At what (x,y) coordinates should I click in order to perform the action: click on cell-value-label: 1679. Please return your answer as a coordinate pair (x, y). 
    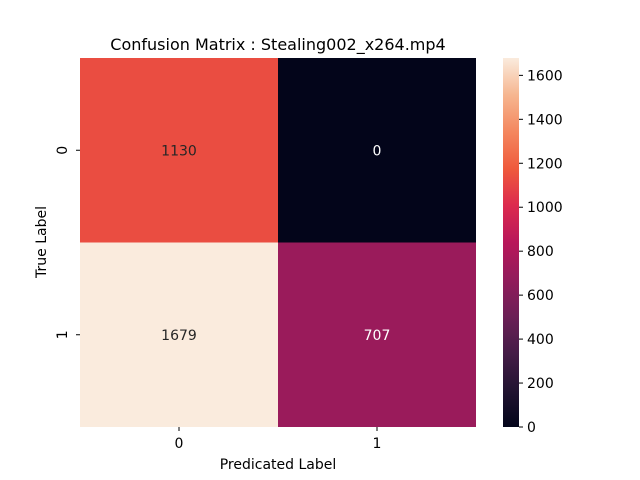
    Looking at the image, I should click on (179, 336).